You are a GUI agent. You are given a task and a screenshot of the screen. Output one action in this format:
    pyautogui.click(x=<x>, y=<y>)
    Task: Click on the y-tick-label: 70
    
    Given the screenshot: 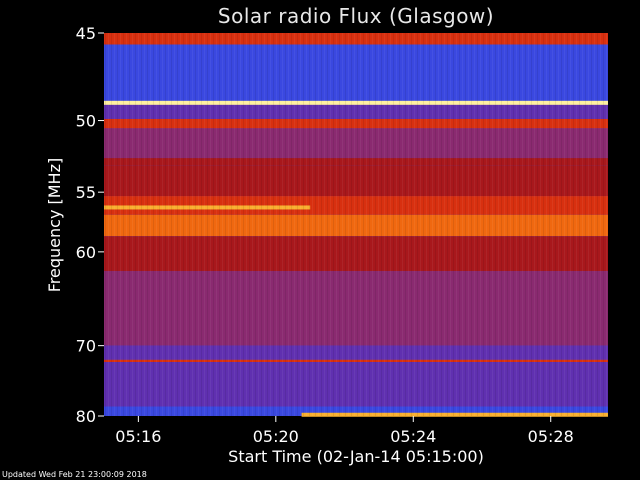 What is the action you would take?
    pyautogui.click(x=86, y=346)
    